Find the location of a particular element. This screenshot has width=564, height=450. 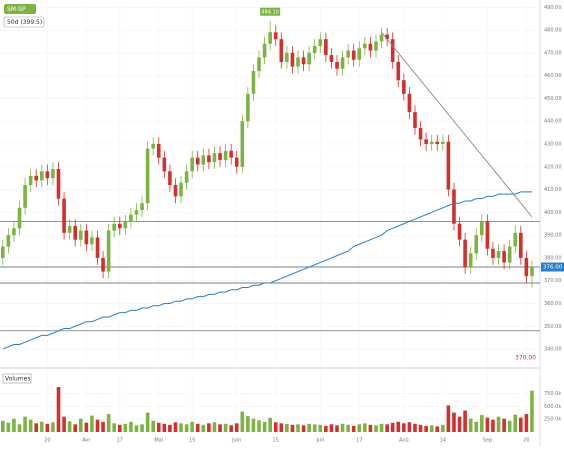

x-tick-label: Juil is located at coordinates (320, 441).